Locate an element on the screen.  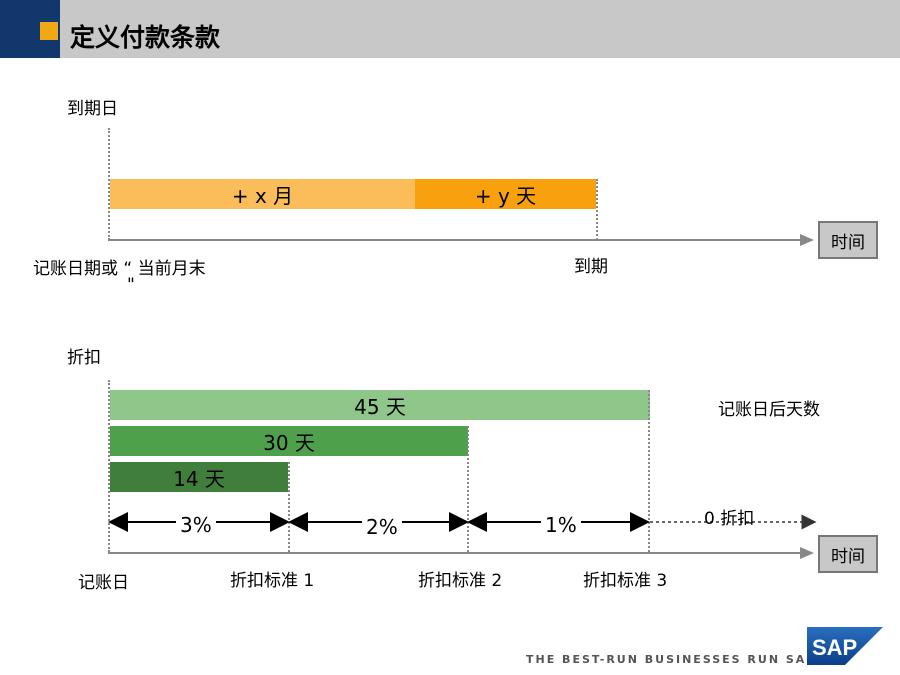
due-label: 到期 is located at coordinates (591, 267).